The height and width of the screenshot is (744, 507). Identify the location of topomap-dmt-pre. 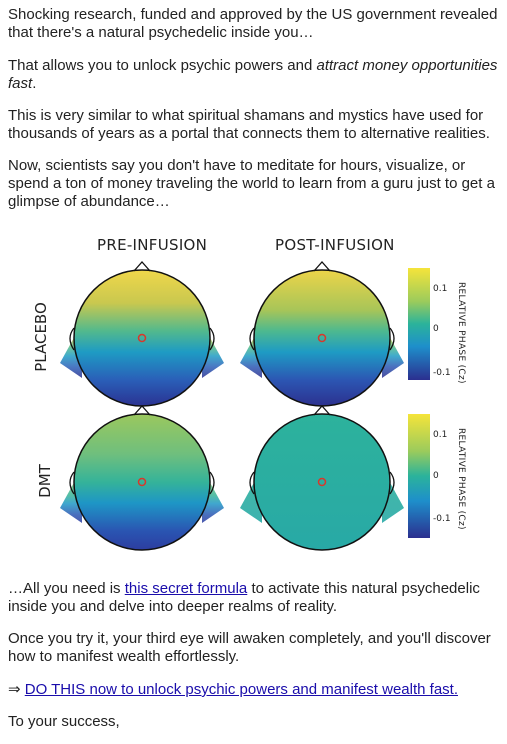
(142, 478).